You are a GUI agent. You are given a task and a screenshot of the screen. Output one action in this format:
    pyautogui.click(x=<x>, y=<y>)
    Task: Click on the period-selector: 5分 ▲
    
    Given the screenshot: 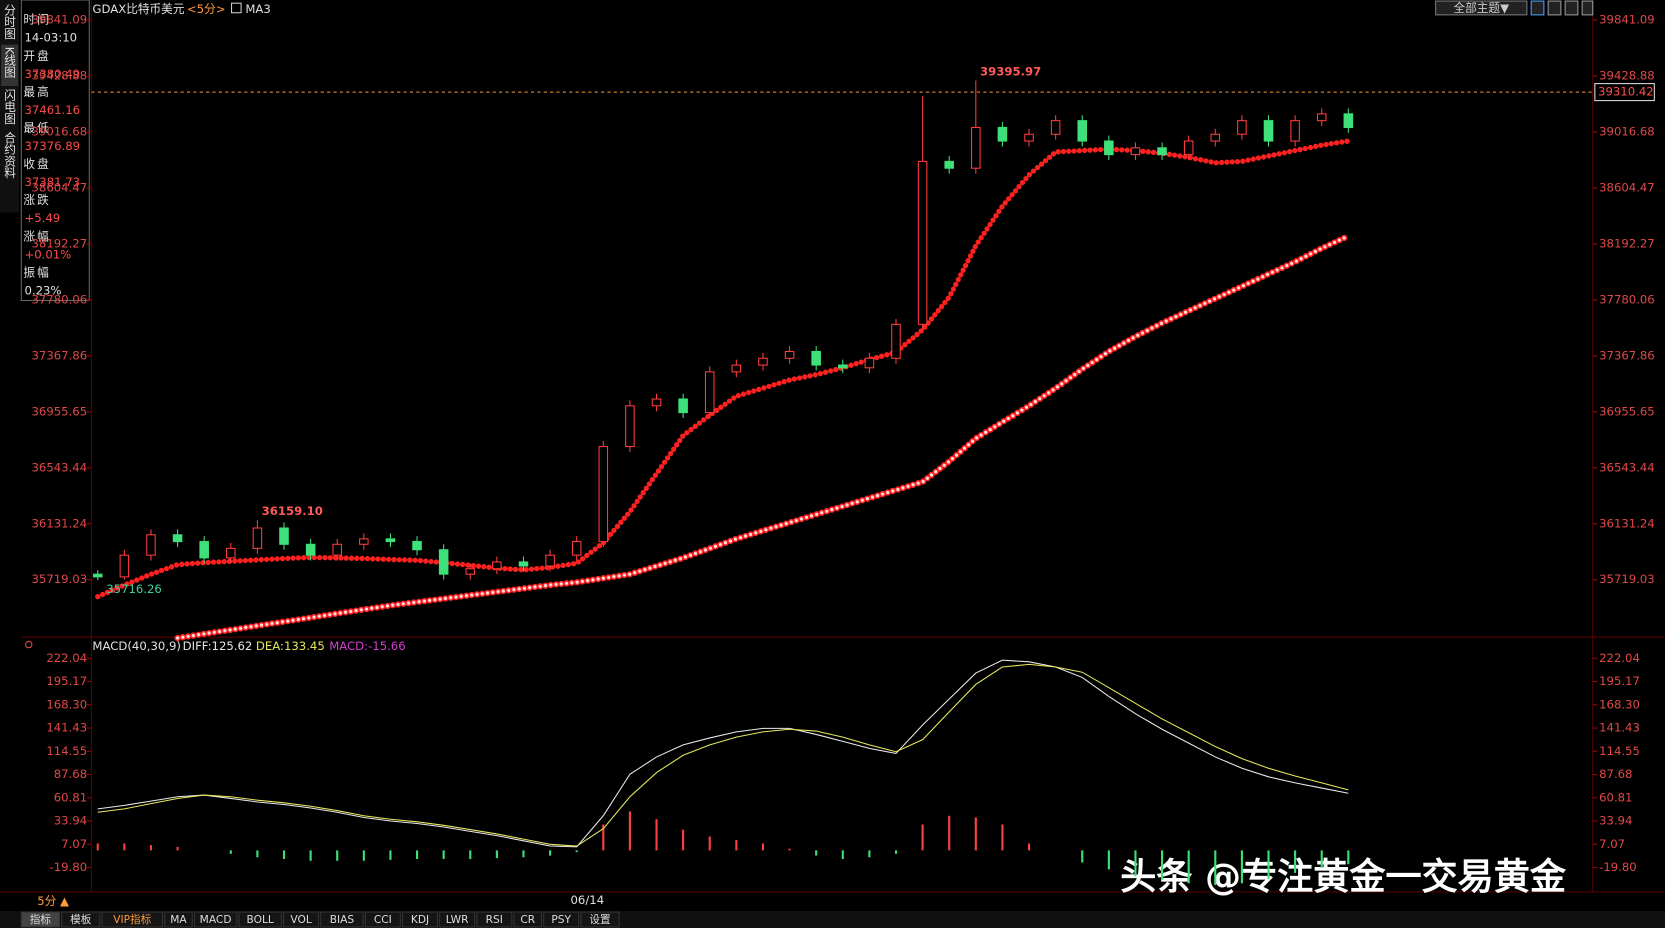 What is the action you would take?
    pyautogui.click(x=53, y=901)
    